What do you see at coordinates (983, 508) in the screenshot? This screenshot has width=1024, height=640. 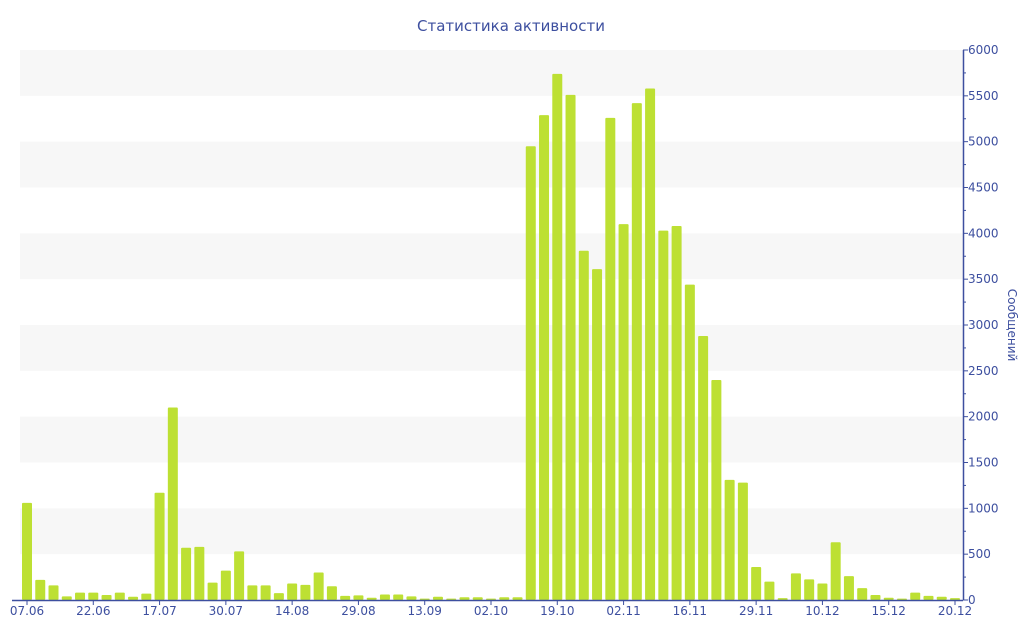 I see `y-tick-label: 1000` at bounding box center [983, 508].